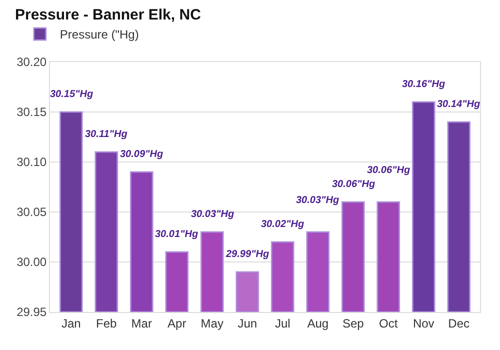  Describe the element at coordinates (31, 162) in the screenshot. I see `text: 30.10` at that location.